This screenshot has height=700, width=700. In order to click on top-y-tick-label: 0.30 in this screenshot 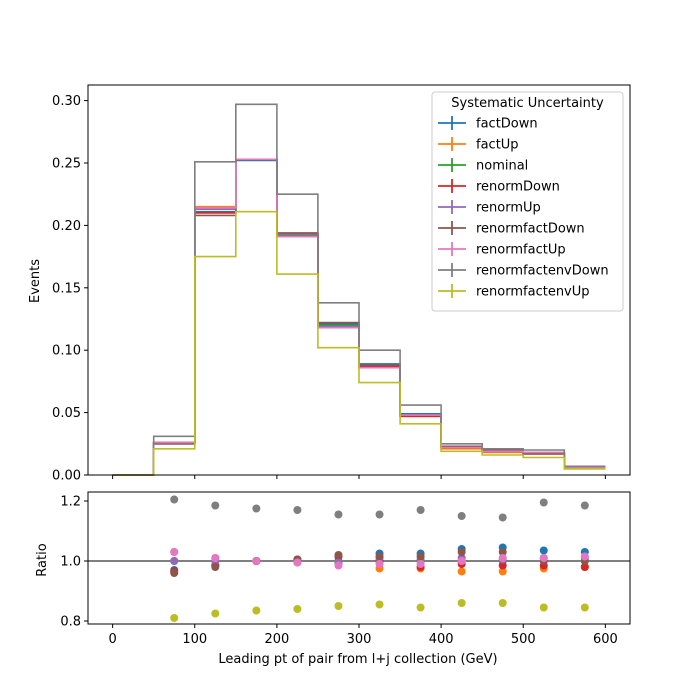, I will do `click(66, 101)`.